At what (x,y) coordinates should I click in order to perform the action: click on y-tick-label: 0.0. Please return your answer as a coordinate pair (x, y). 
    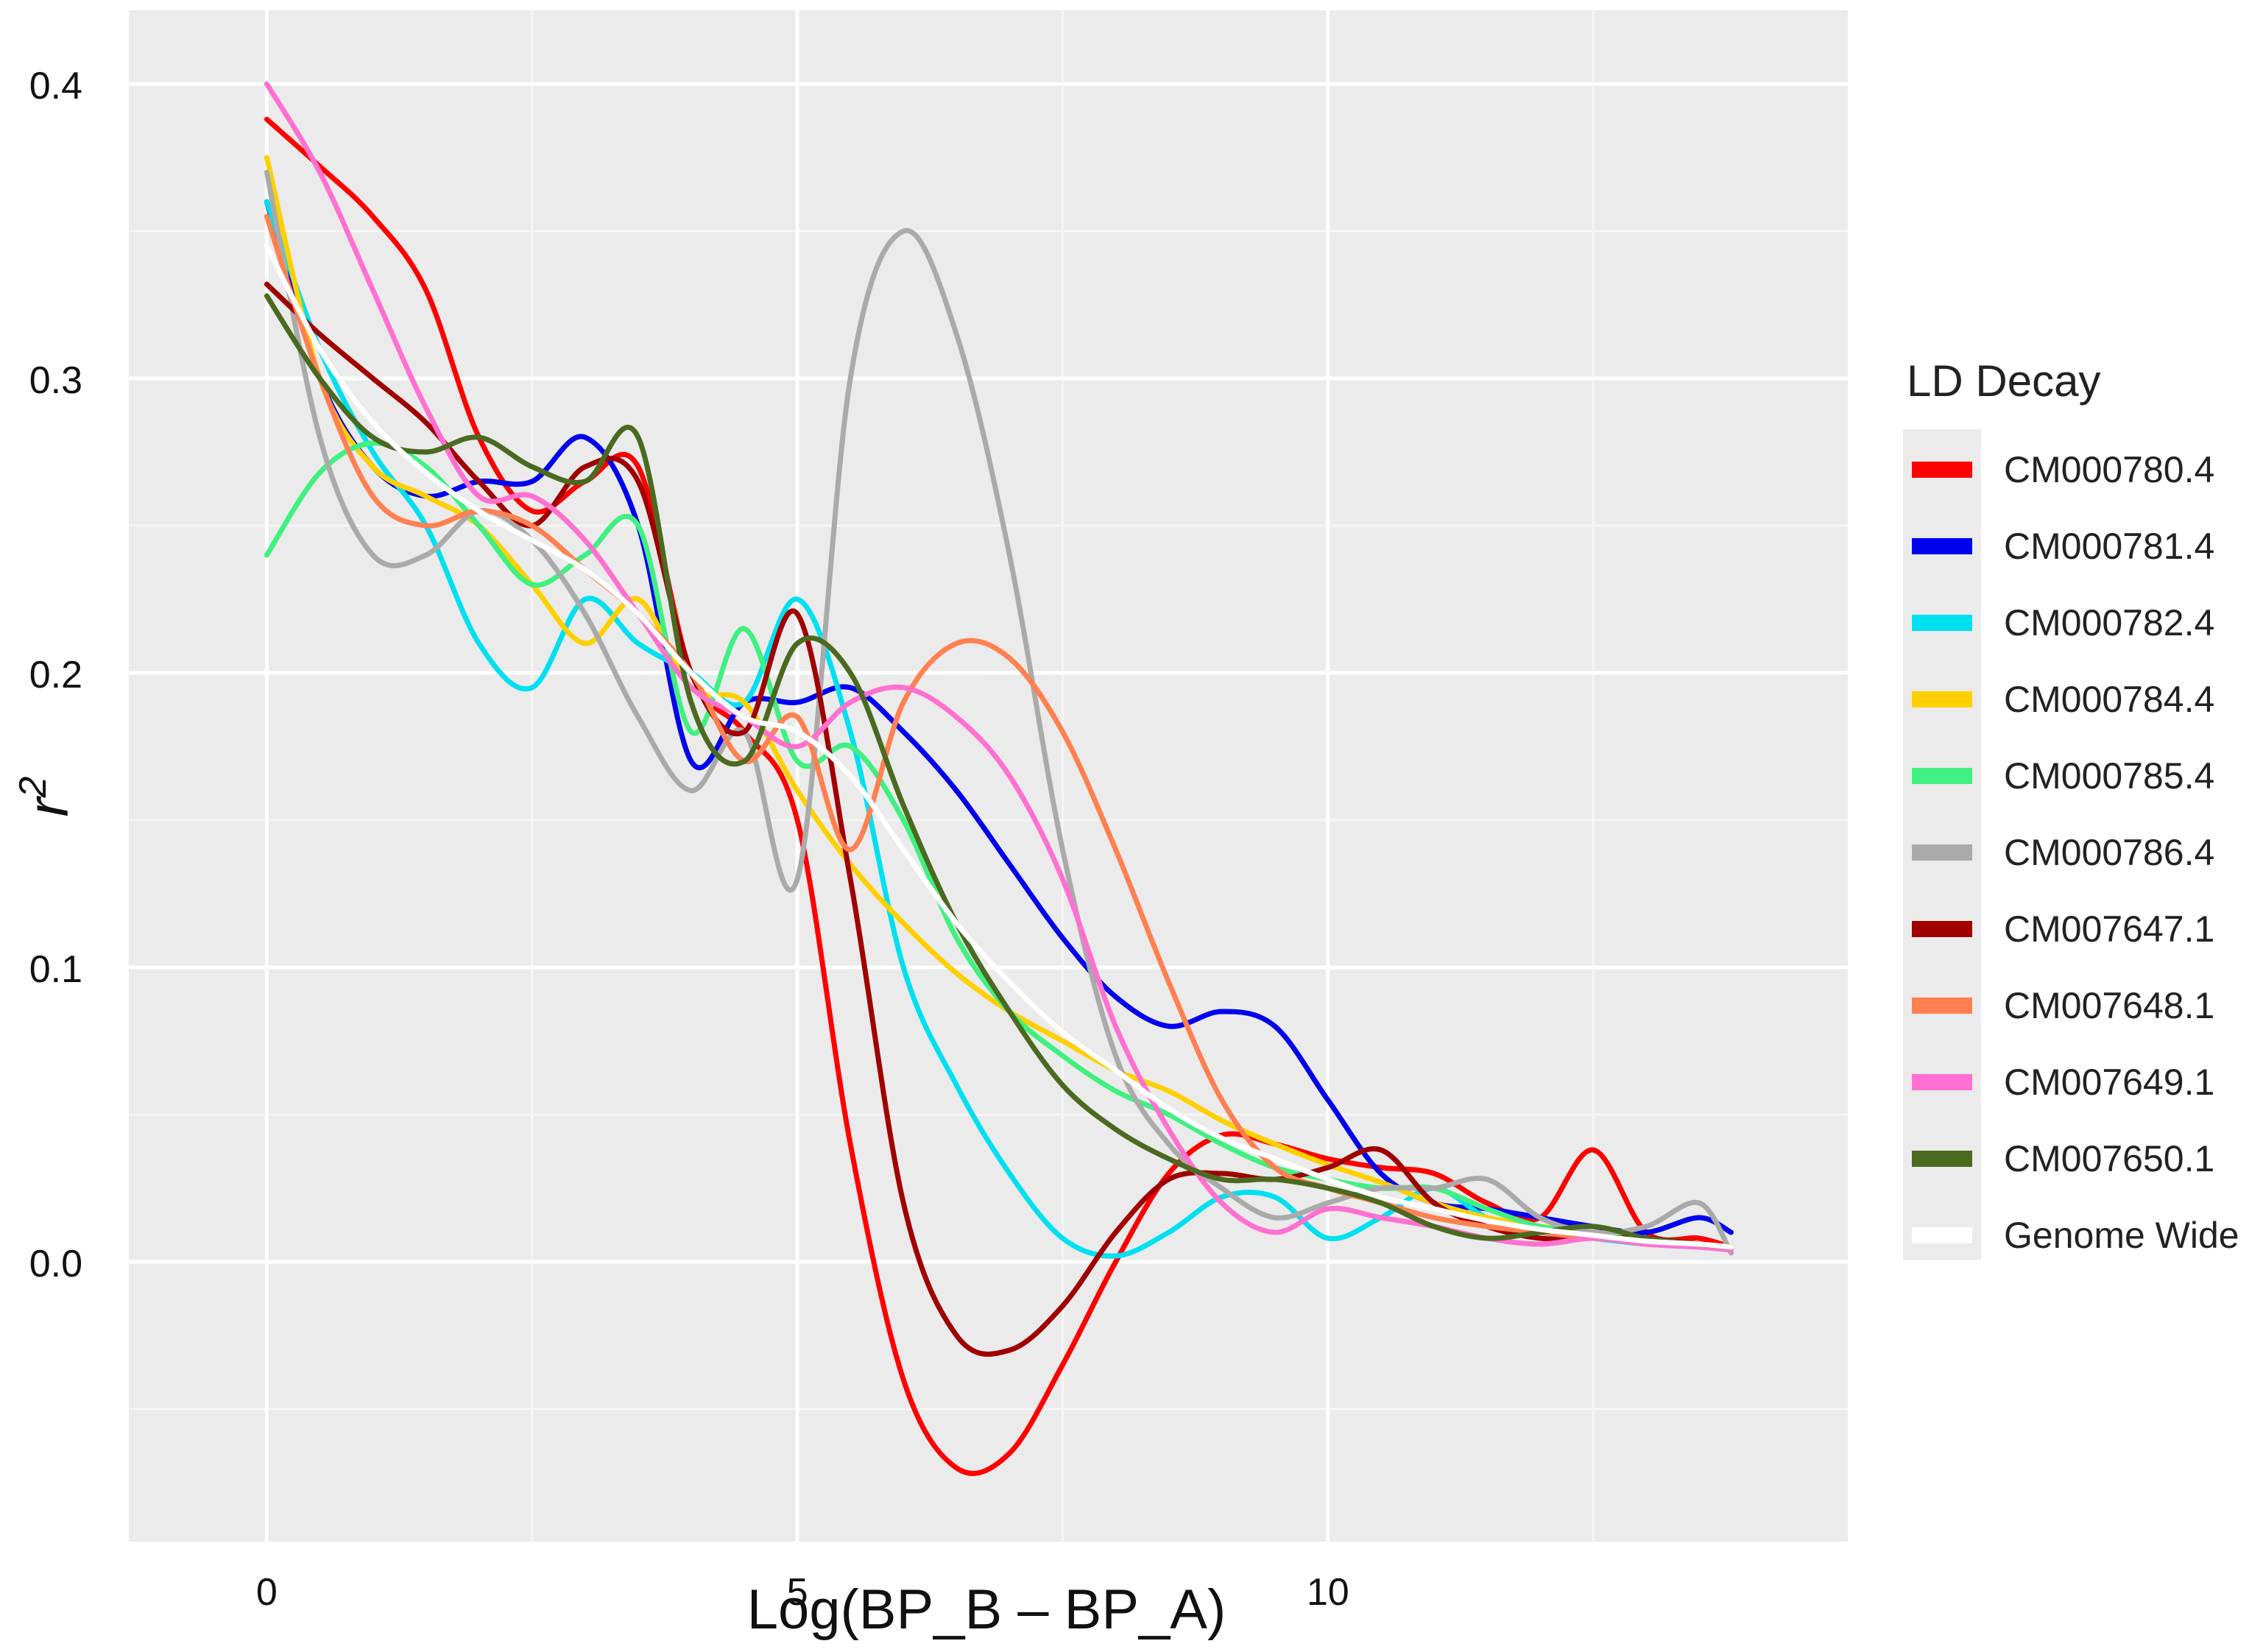
    Looking at the image, I should click on (56, 1264).